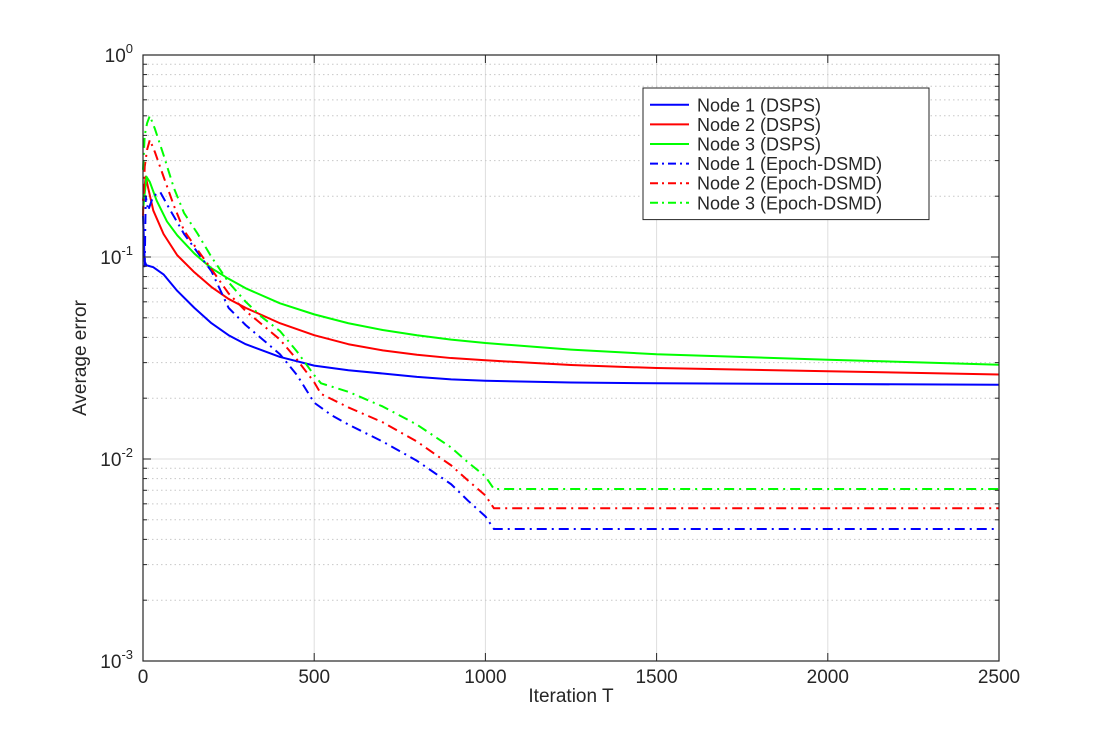 The width and height of the screenshot is (1104, 742). What do you see at coordinates (579, 677) in the screenshot?
I see `x-tick-labels: 0 500 1000 1500 2000 2500` at bounding box center [579, 677].